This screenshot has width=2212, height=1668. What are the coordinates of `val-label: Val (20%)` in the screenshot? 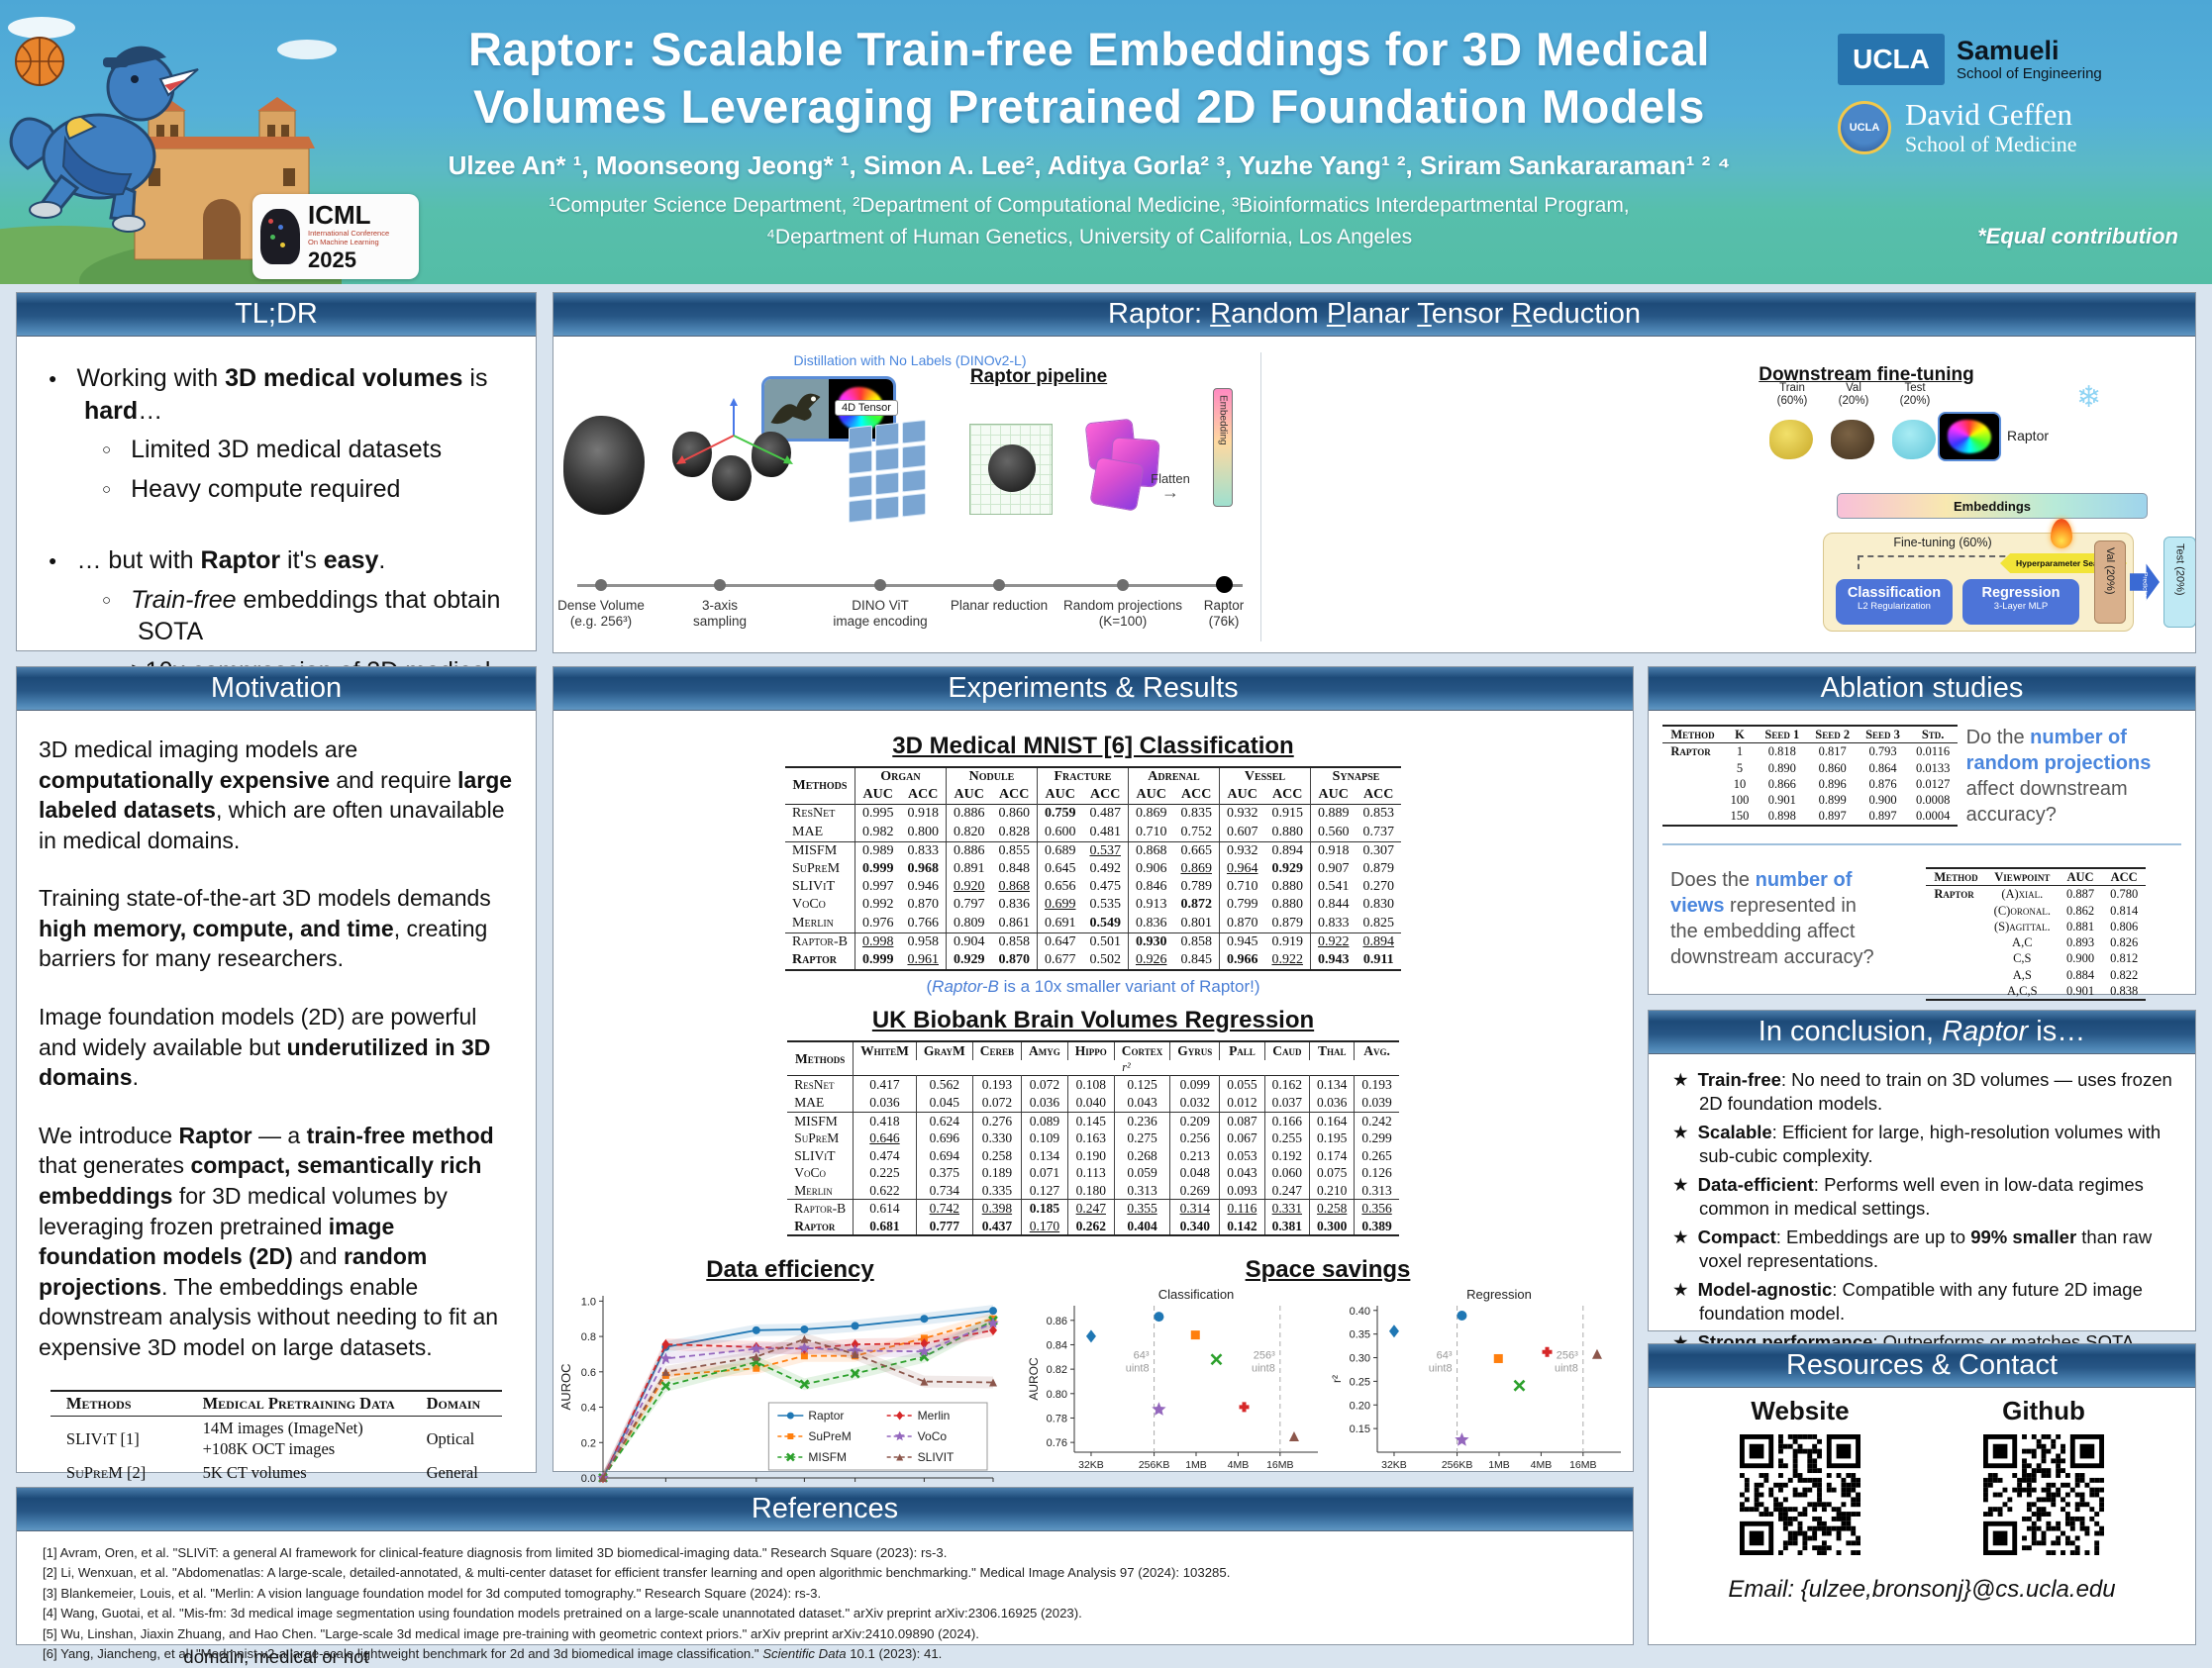 It's located at (1853, 395).